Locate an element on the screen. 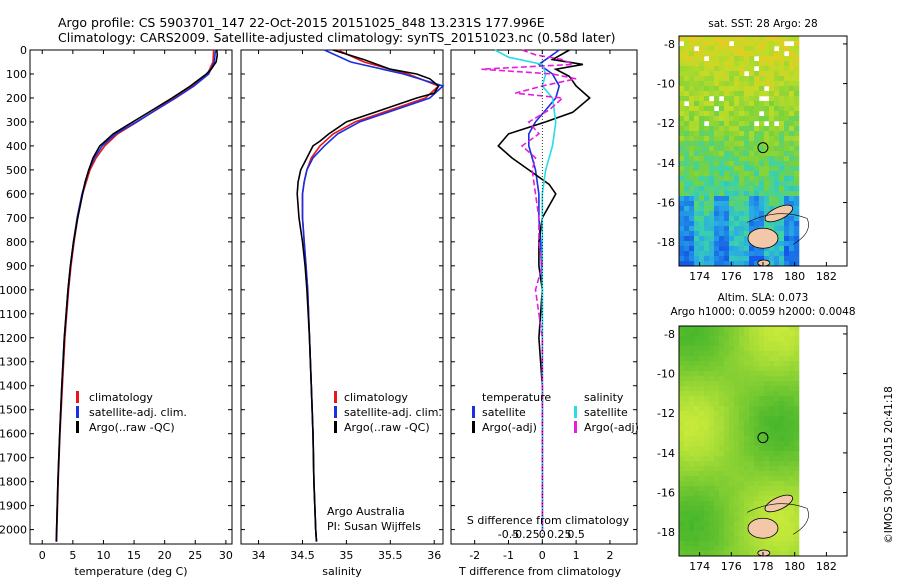 The width and height of the screenshot is (900, 580). legend-swatch is located at coordinates (575, 412).